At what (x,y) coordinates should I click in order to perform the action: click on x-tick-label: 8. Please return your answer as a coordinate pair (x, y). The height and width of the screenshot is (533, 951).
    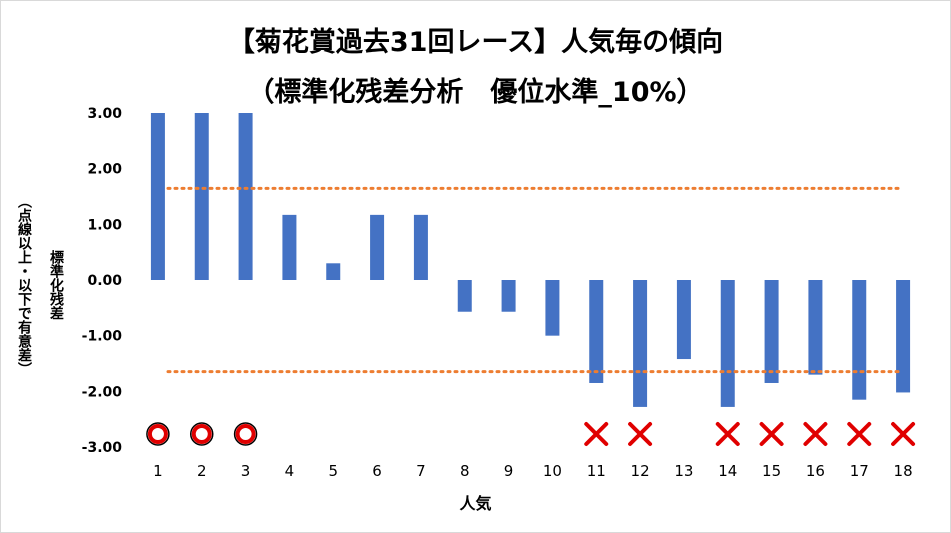
    Looking at the image, I should click on (465, 471).